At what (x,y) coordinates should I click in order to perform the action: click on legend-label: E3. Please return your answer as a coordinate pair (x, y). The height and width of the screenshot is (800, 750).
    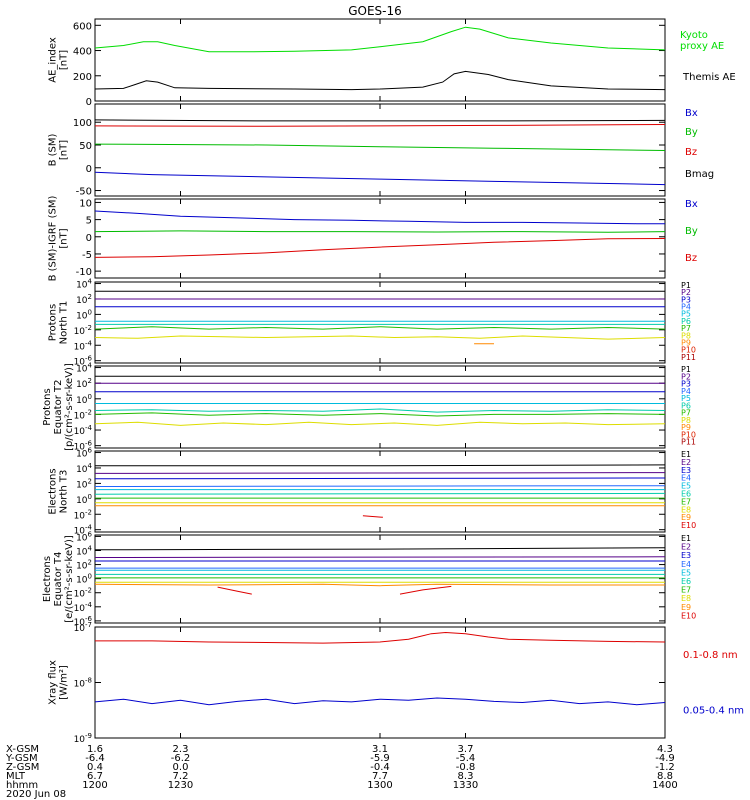
    Looking at the image, I should click on (686, 470).